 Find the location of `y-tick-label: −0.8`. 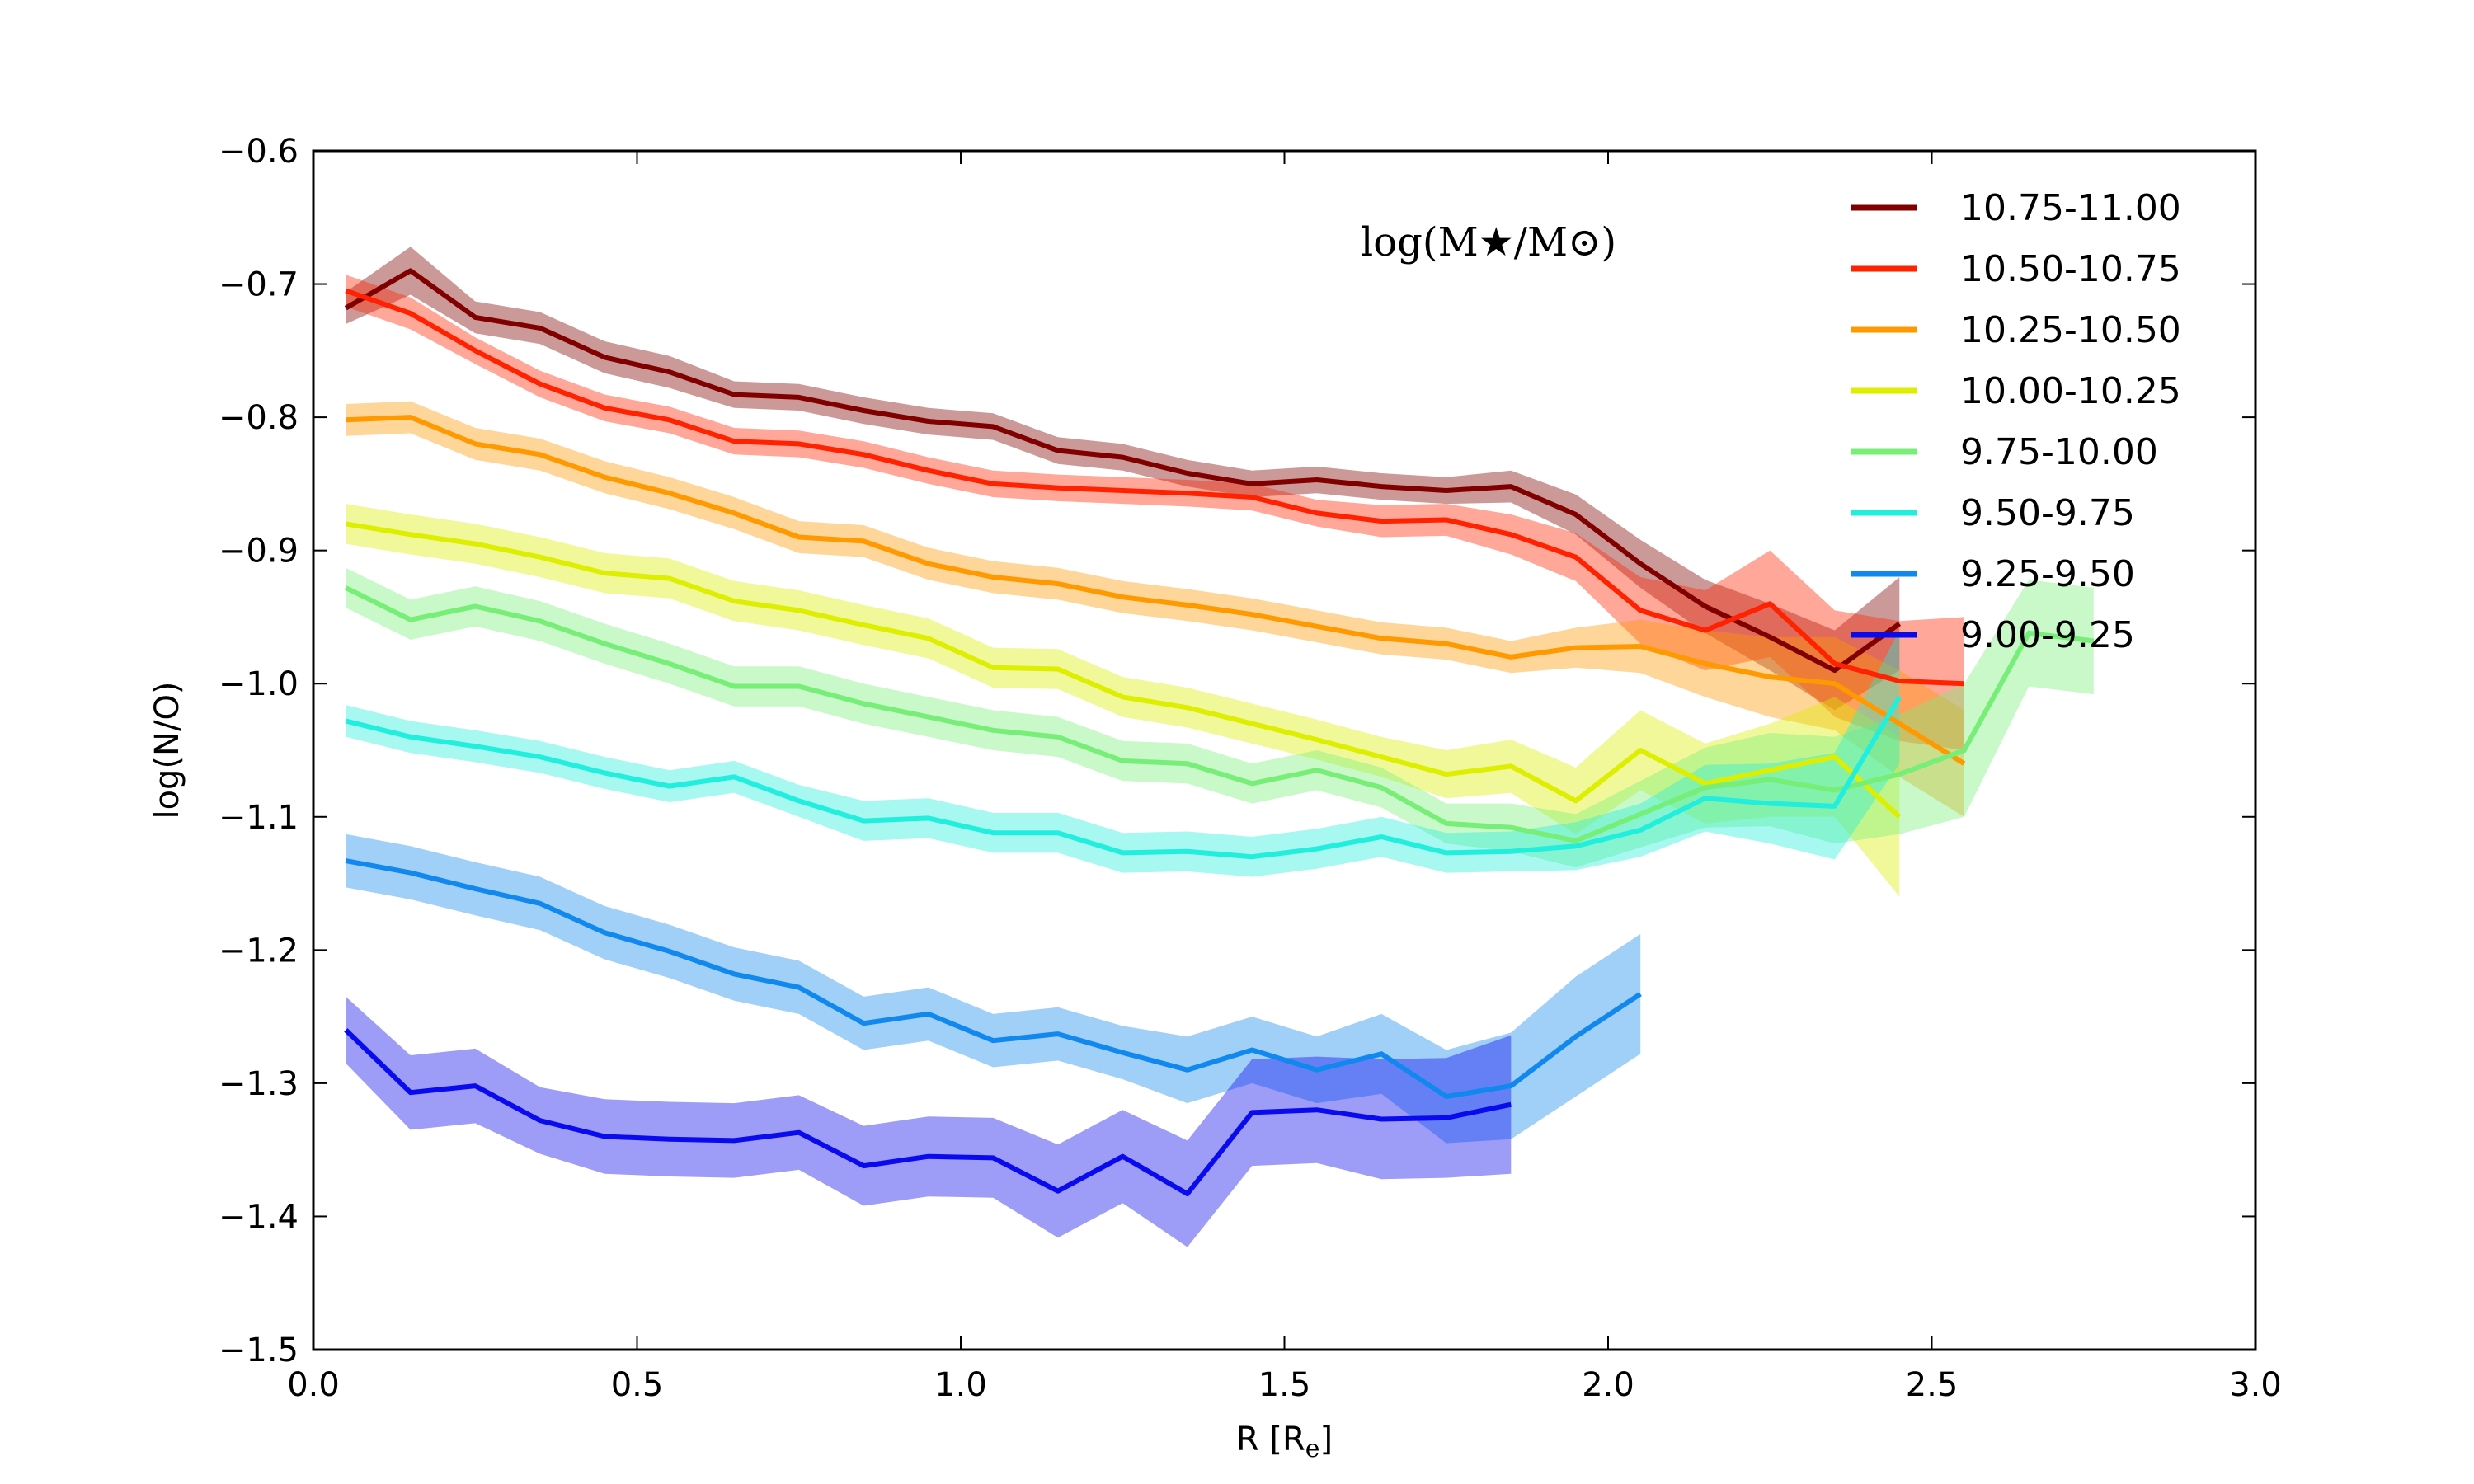

y-tick-label: −0.8 is located at coordinates (259, 418).